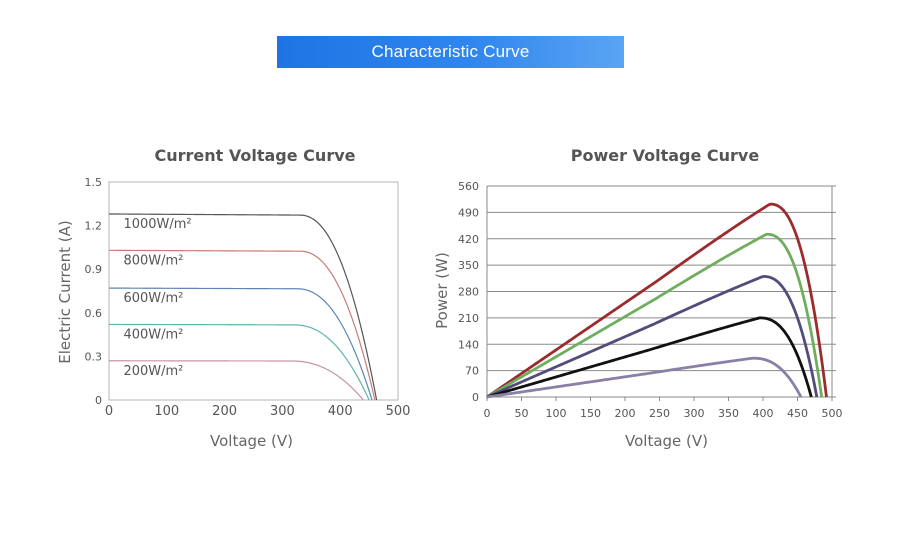 Image resolution: width=900 pixels, height=559 pixels. Describe the element at coordinates (468, 344) in the screenshot. I see `pv-y-tick-label: 140` at that location.